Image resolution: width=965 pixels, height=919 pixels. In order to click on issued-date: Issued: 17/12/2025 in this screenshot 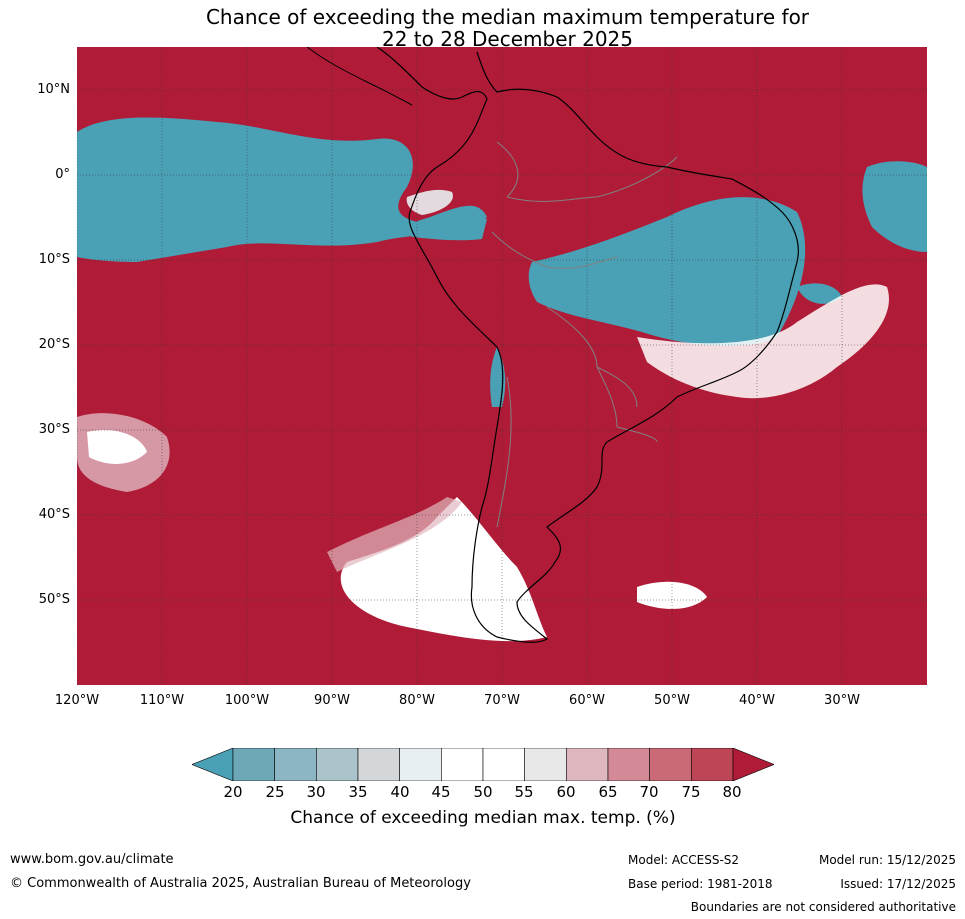, I will do `click(898, 884)`.